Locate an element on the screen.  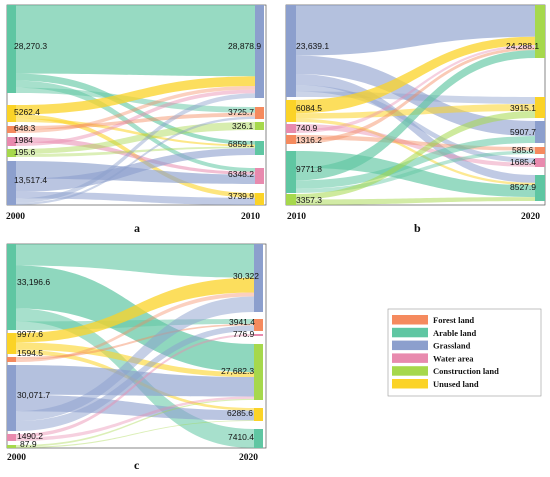
flow-arable-to-arable is located at coordinates (135, 109).